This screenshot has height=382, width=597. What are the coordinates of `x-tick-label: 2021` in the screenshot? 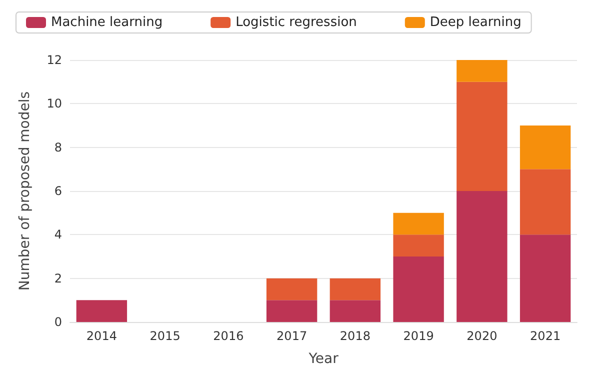 It's located at (545, 336).